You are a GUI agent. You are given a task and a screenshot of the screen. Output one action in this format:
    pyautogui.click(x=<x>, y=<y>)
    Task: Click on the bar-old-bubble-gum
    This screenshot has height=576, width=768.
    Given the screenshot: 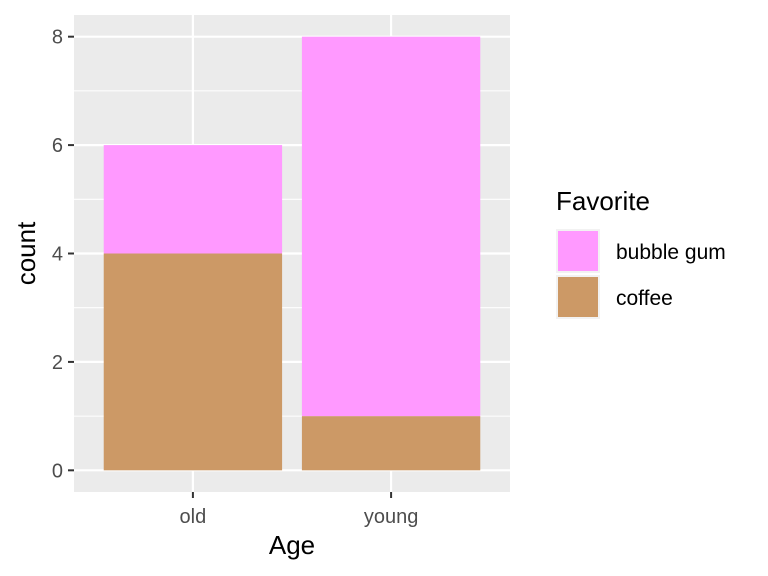 What is the action you would take?
    pyautogui.click(x=193, y=199)
    